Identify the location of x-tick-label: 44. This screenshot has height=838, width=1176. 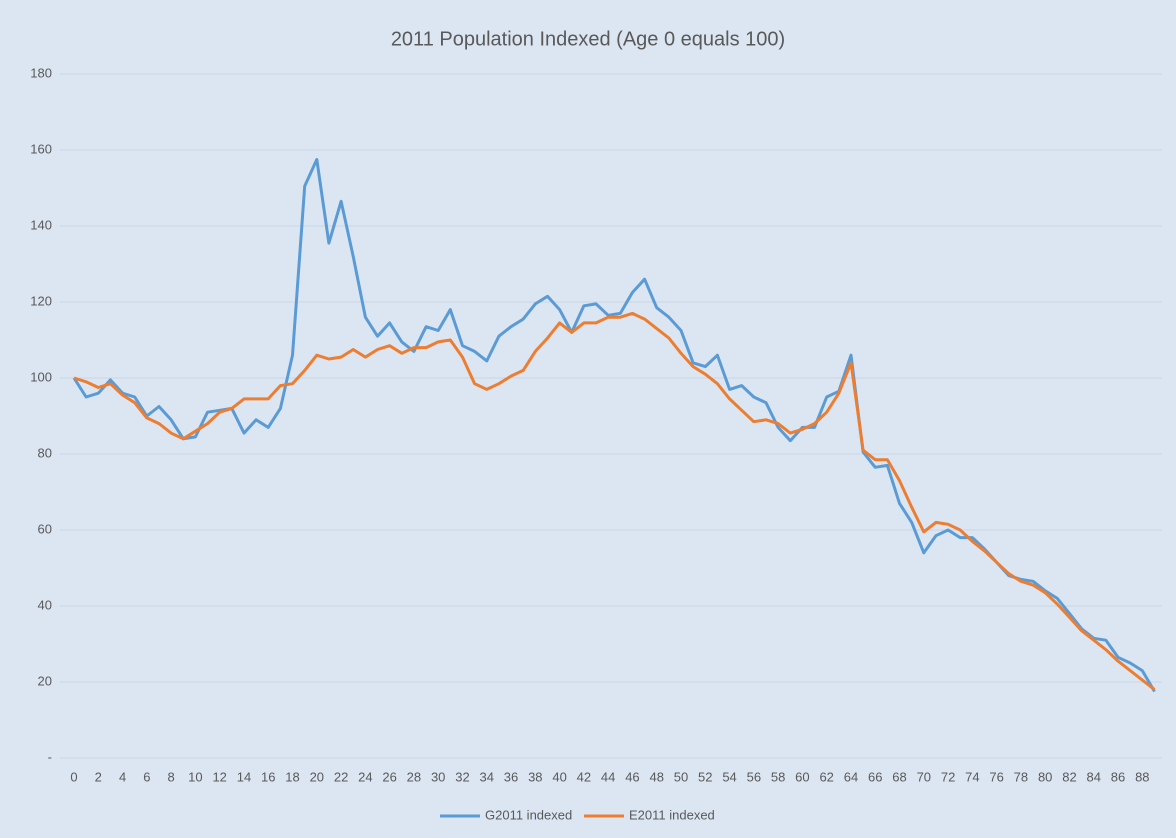
(608, 776).